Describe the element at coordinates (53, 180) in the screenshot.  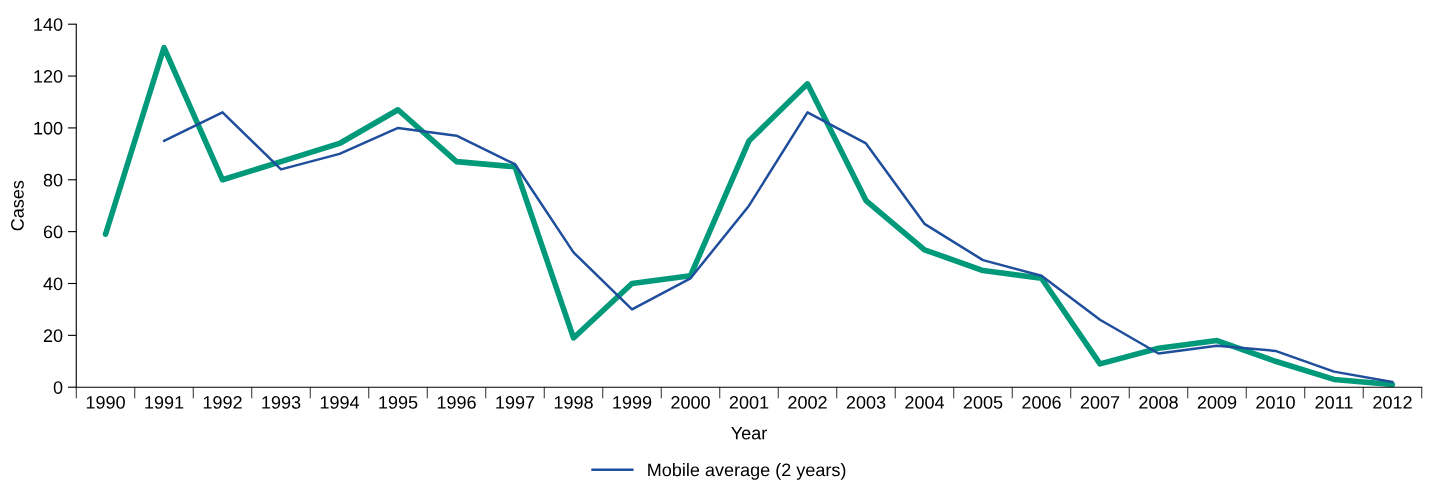
I see `y-tick-label: 80` at that location.